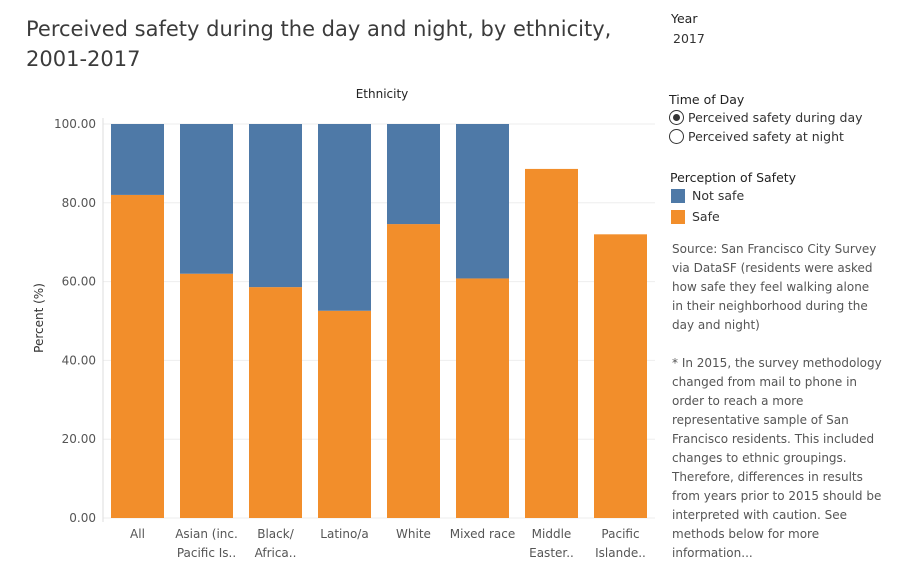 The height and width of the screenshot is (584, 906). I want to click on x-tick-label: White, so click(413, 534).